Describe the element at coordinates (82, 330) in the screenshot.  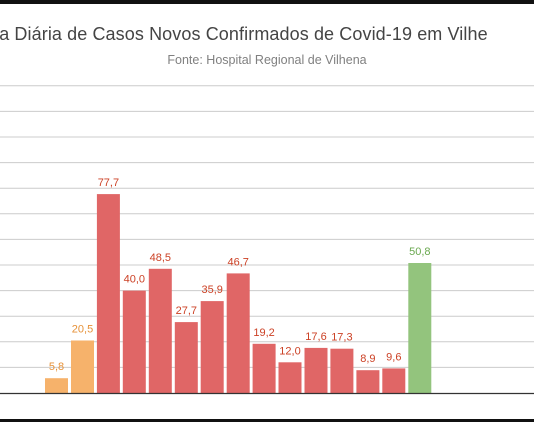
I see `data-label: 20,5` at that location.